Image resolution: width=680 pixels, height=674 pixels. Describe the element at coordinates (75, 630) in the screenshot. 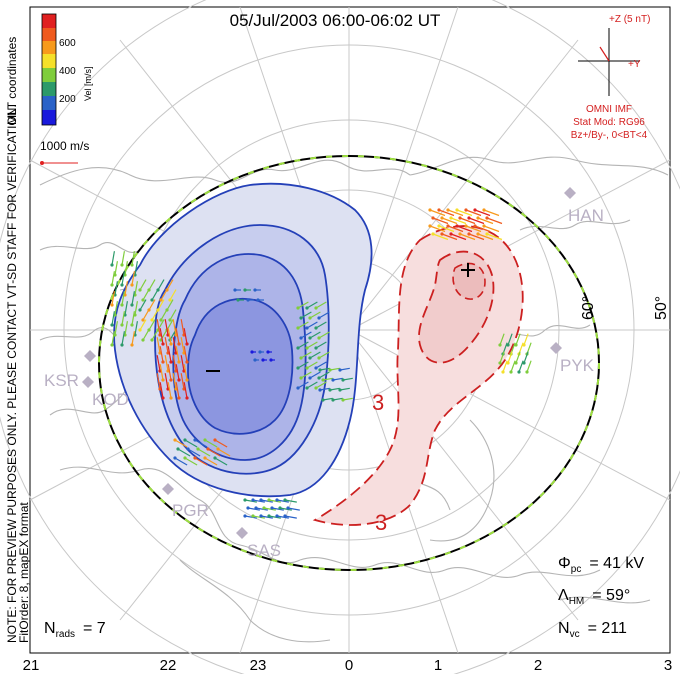

I see `radar-count: Nrads = 7` at that location.